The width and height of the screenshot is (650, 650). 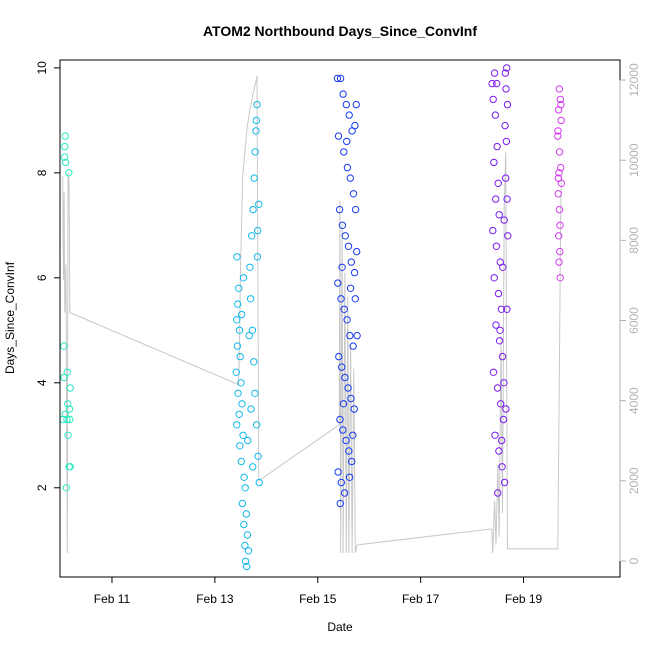 What do you see at coordinates (42, 277) in the screenshot?
I see `y-tick-label: 6` at bounding box center [42, 277].